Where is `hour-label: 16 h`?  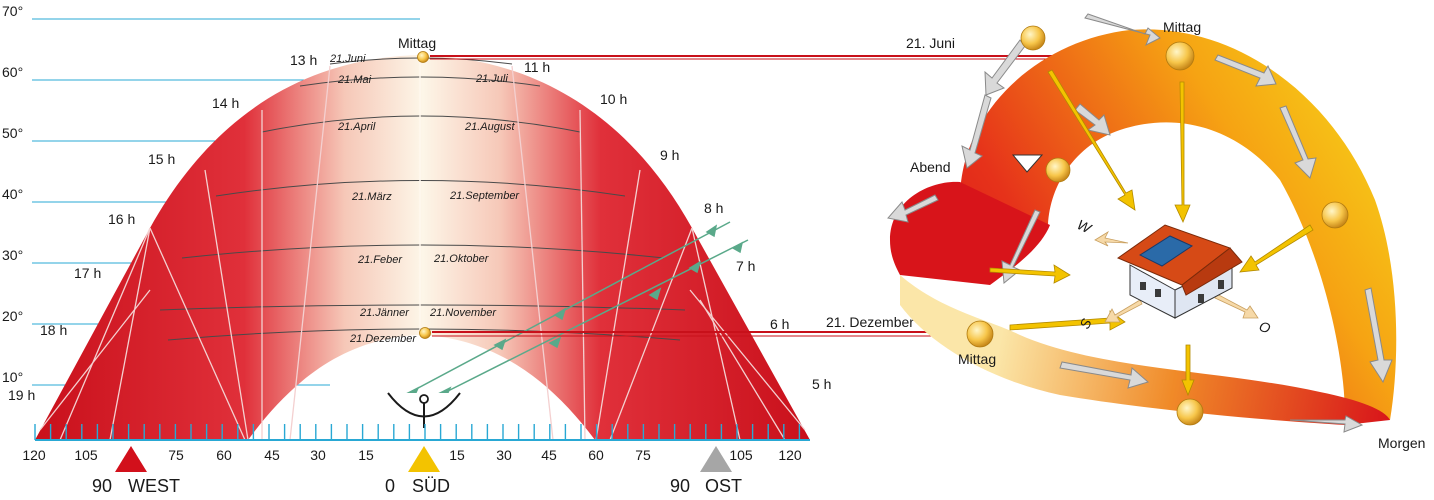 hour-label: 16 h is located at coordinates (121, 219).